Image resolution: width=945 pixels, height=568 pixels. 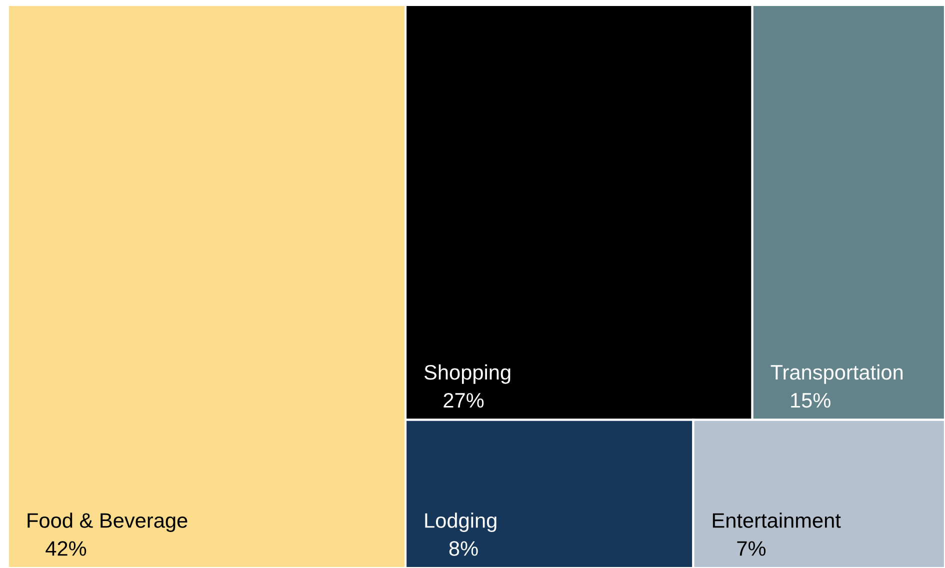 I want to click on data-label: 27%, so click(x=464, y=400).